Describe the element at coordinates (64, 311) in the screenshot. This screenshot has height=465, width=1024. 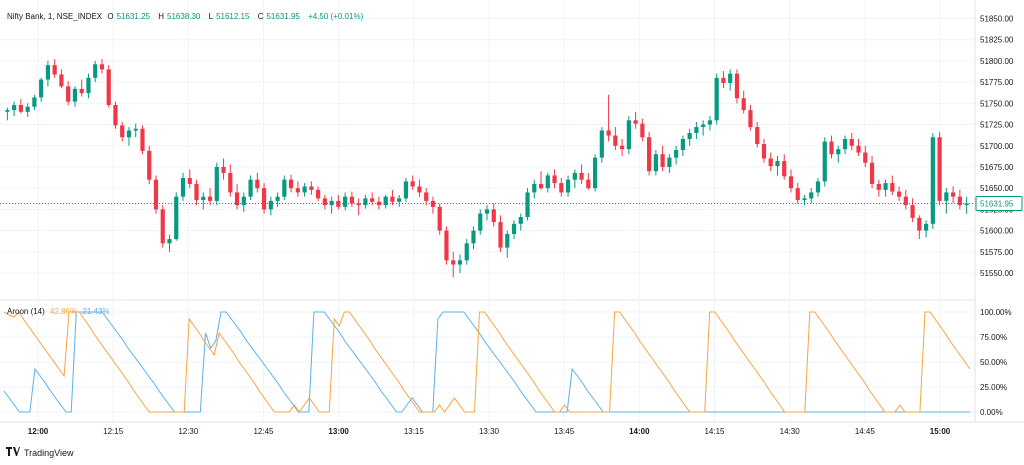
I see `aroon-up-value: 42.86%` at that location.